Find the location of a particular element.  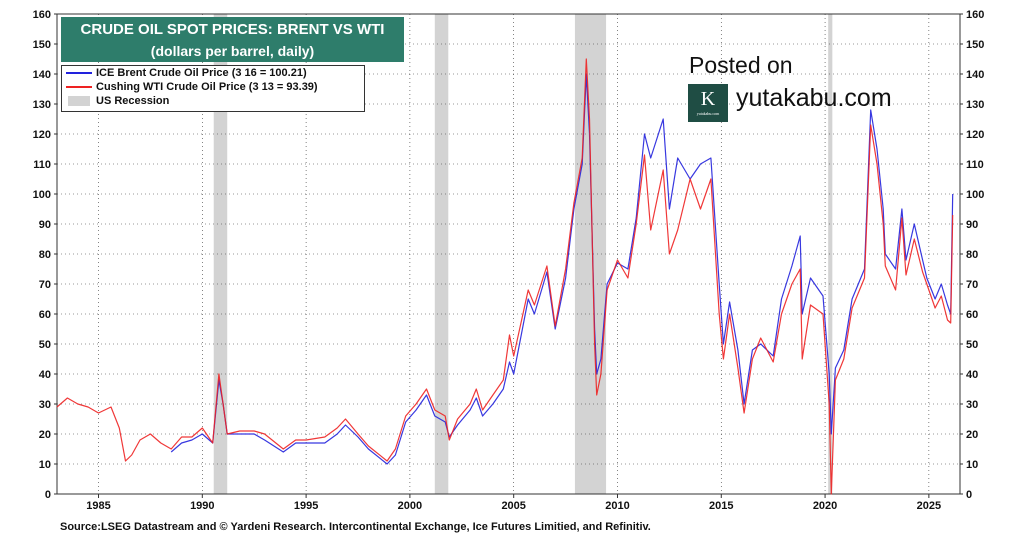

y-tick-label-right: 20 is located at coordinates (972, 435).